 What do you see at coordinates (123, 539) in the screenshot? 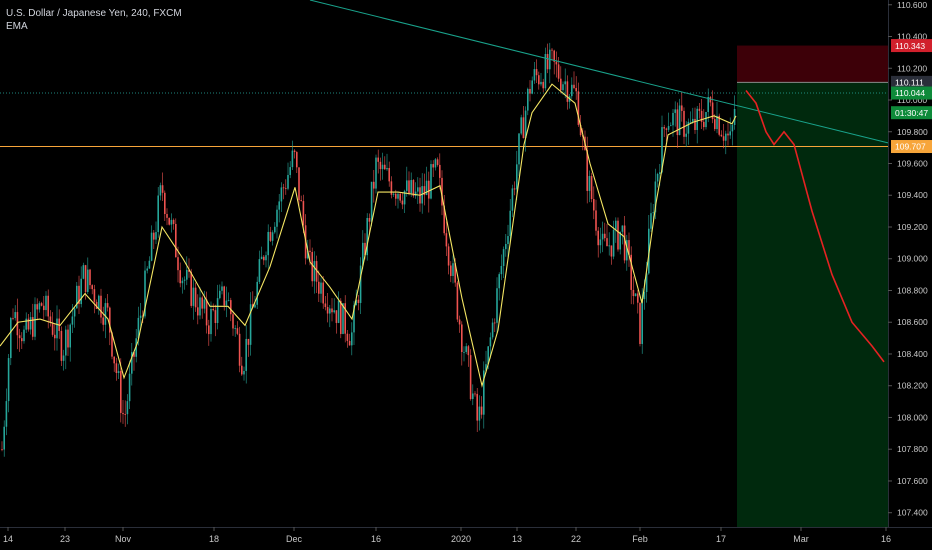
I see `x-tick-label: Nov` at bounding box center [123, 539].